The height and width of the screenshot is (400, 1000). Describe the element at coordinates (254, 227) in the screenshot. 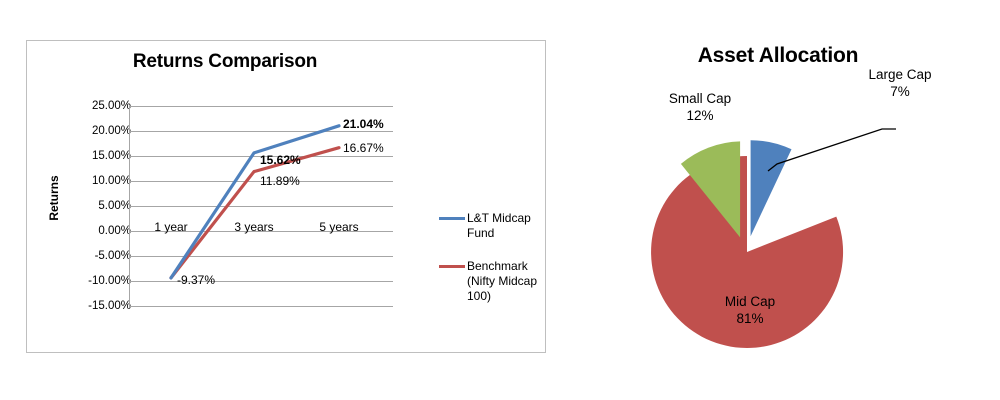

I see `x-tick-label: 3 years` at that location.